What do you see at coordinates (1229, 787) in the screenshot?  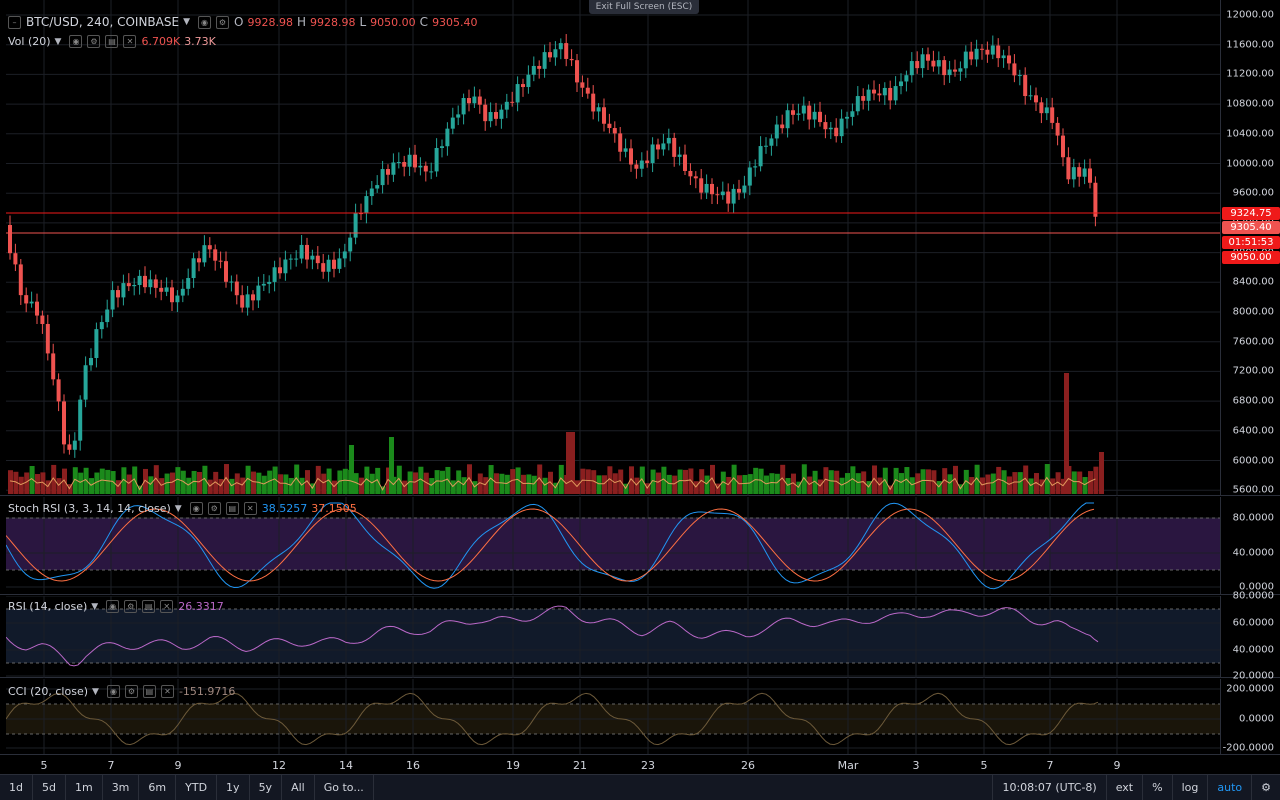 I see `auto-toggle: auto` at bounding box center [1229, 787].